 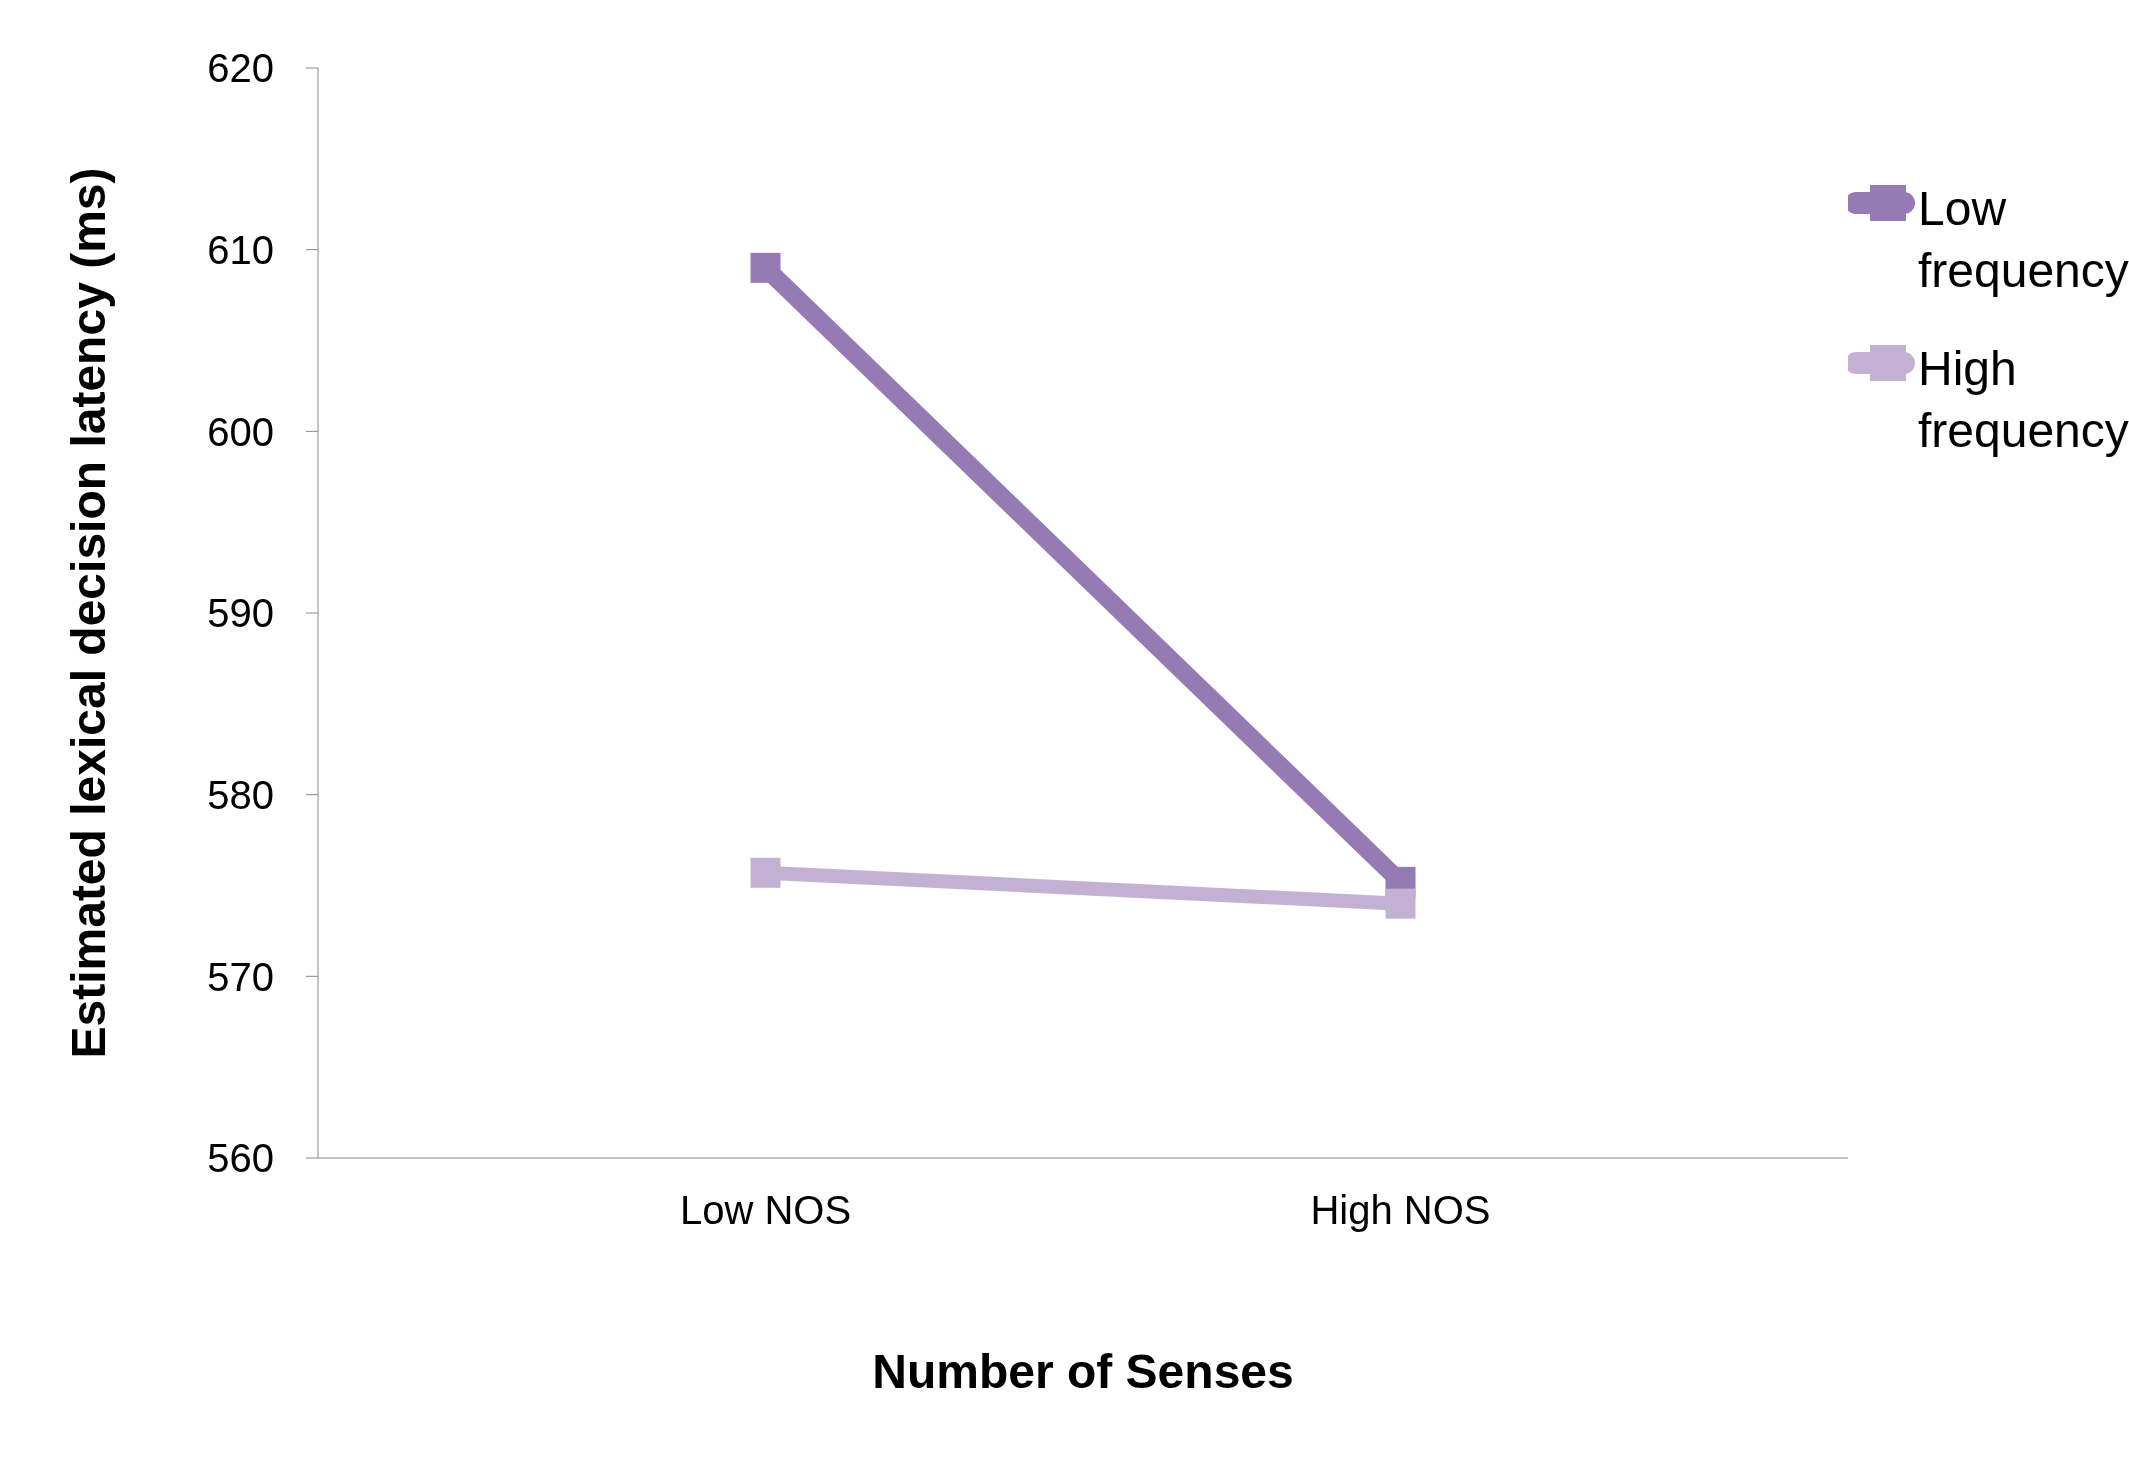 I want to click on y-axis-title: Estimated lexical decision latency (ms), so click(x=89, y=613).